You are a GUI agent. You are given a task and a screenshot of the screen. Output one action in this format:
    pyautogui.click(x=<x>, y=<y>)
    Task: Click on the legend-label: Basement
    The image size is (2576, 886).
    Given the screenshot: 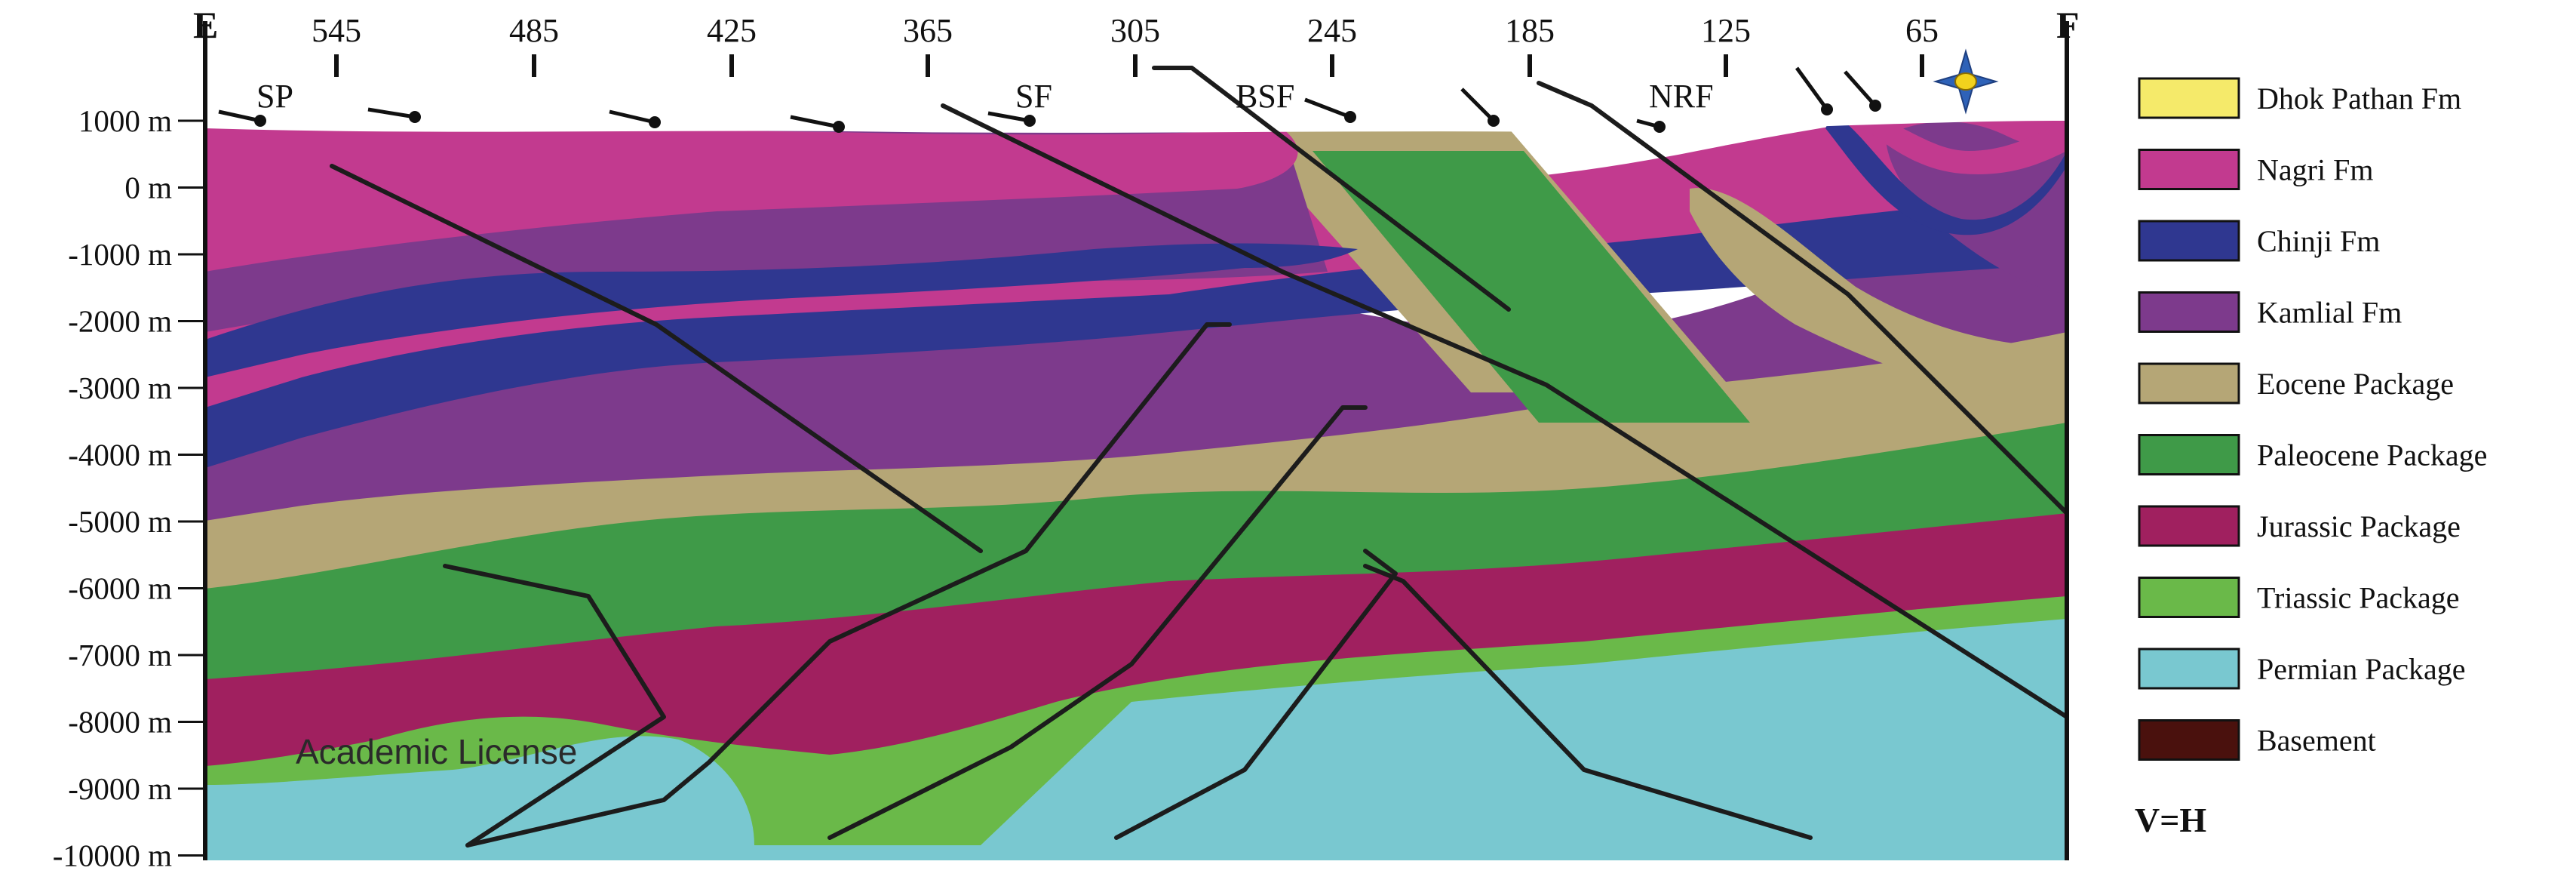 What is the action you would take?
    pyautogui.click(x=2316, y=741)
    